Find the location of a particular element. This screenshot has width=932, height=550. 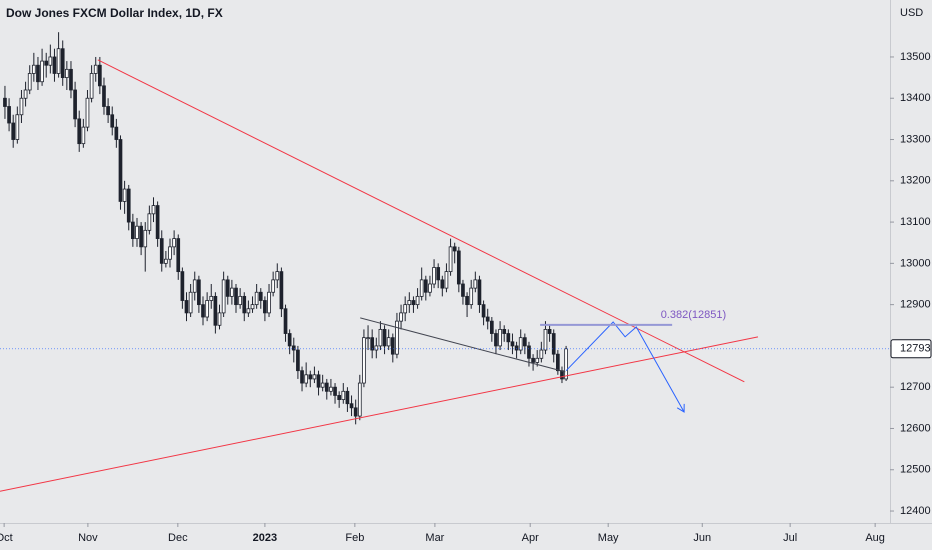

x-tick-label: Oct is located at coordinates (6, 538).